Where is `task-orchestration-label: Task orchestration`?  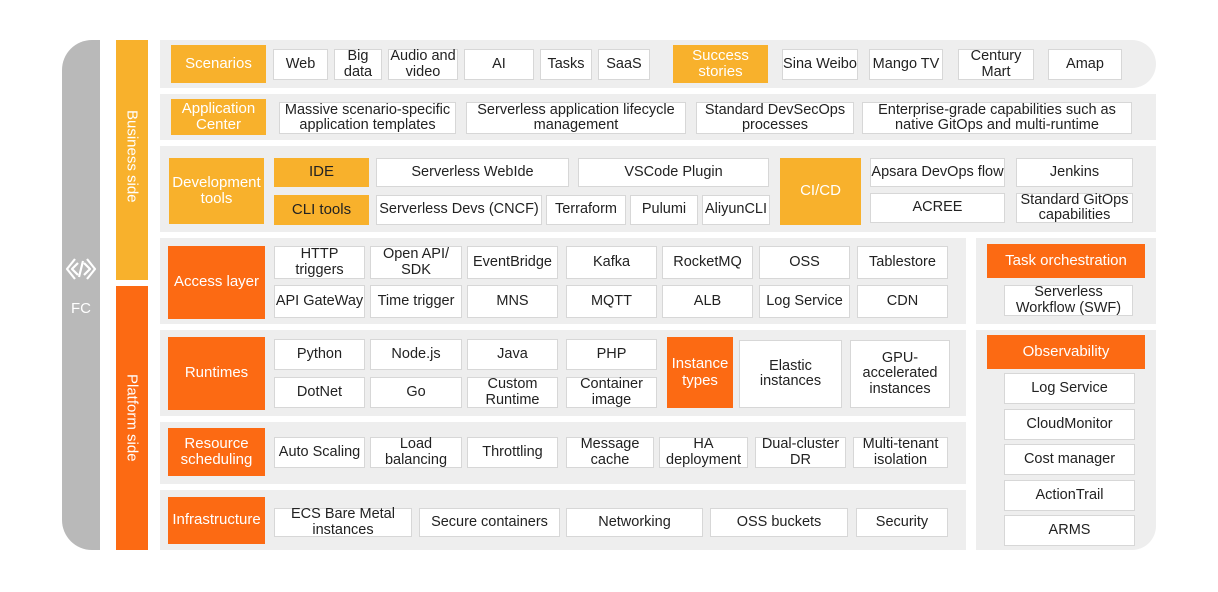
task-orchestration-label: Task orchestration is located at coordinates (1066, 261).